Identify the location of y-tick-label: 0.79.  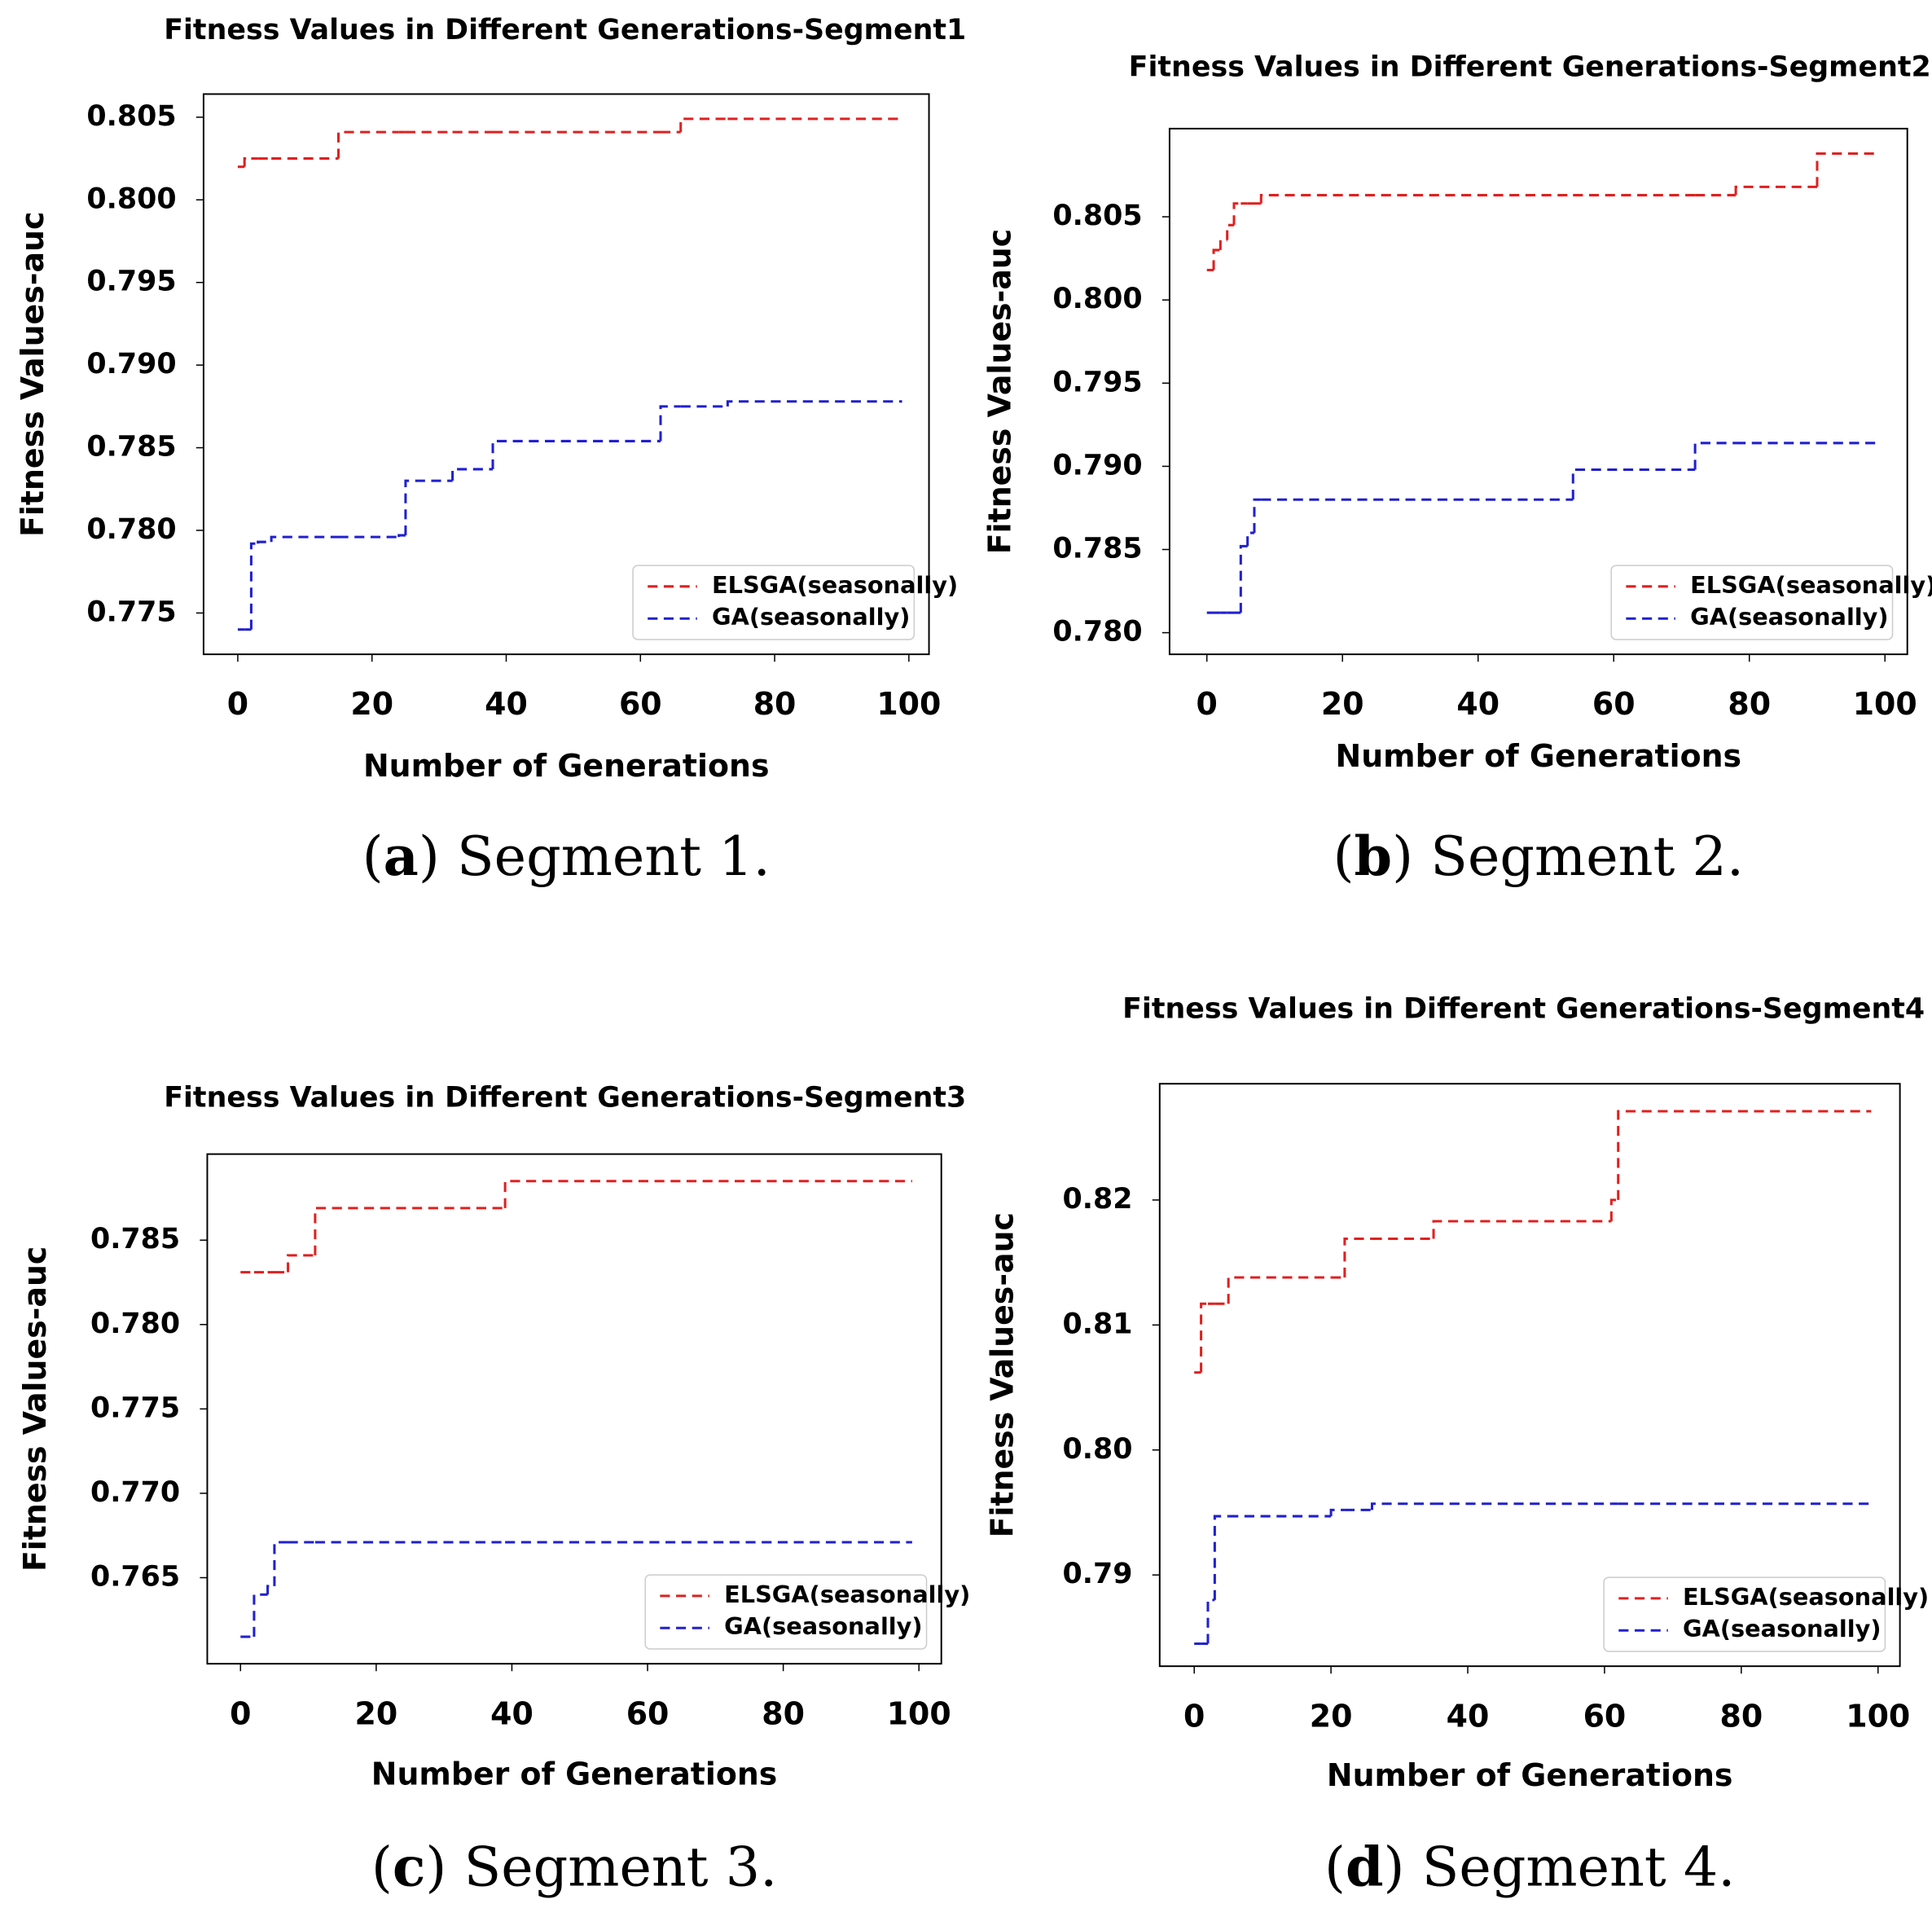
(1098, 1574).